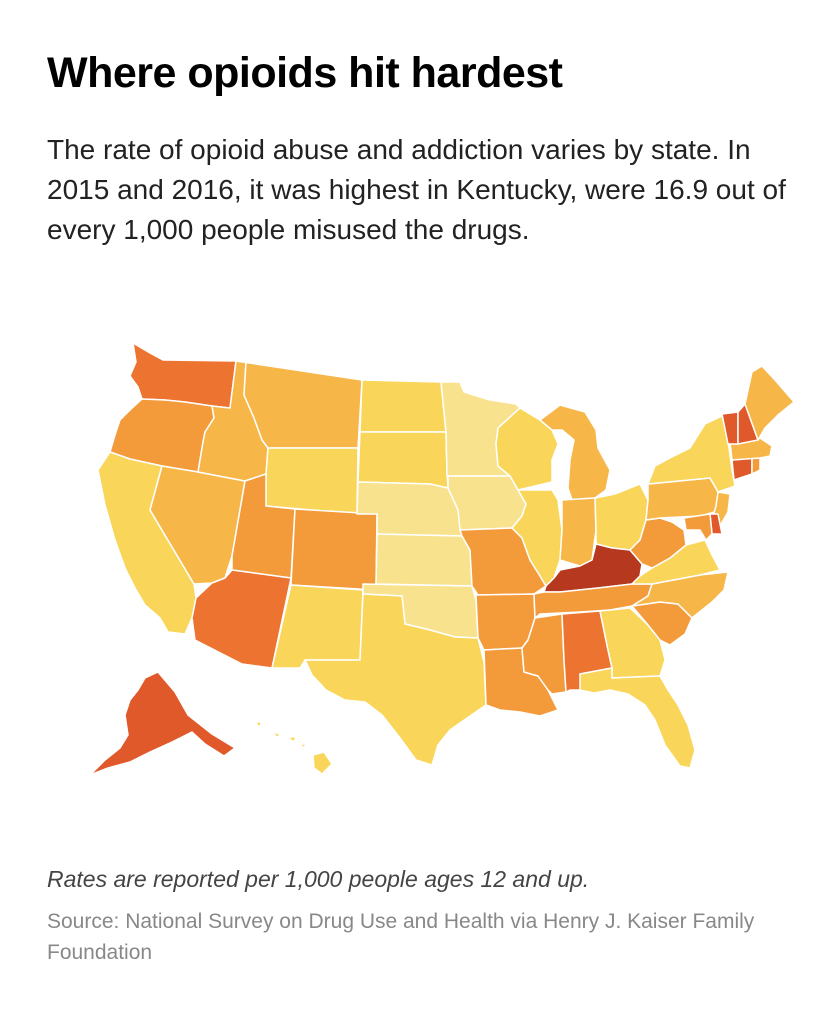  What do you see at coordinates (305, 73) in the screenshot?
I see `chart-title: Where opioids hit hardest` at bounding box center [305, 73].